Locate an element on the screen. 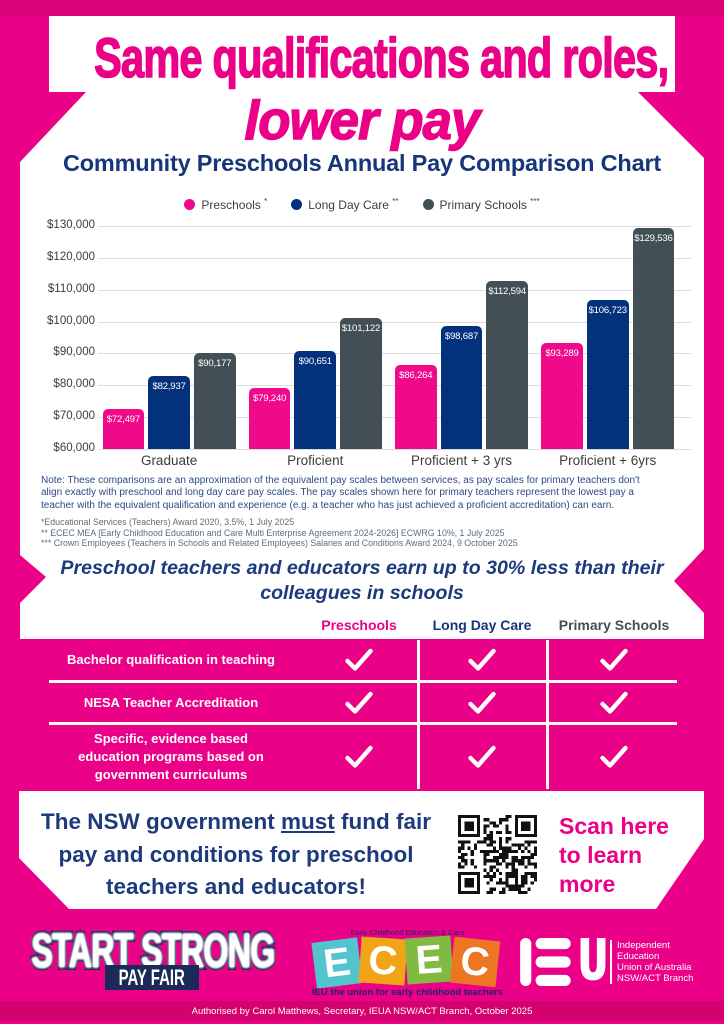 The image size is (724, 1024). legend-label: Long Day Care ** is located at coordinates (353, 204).